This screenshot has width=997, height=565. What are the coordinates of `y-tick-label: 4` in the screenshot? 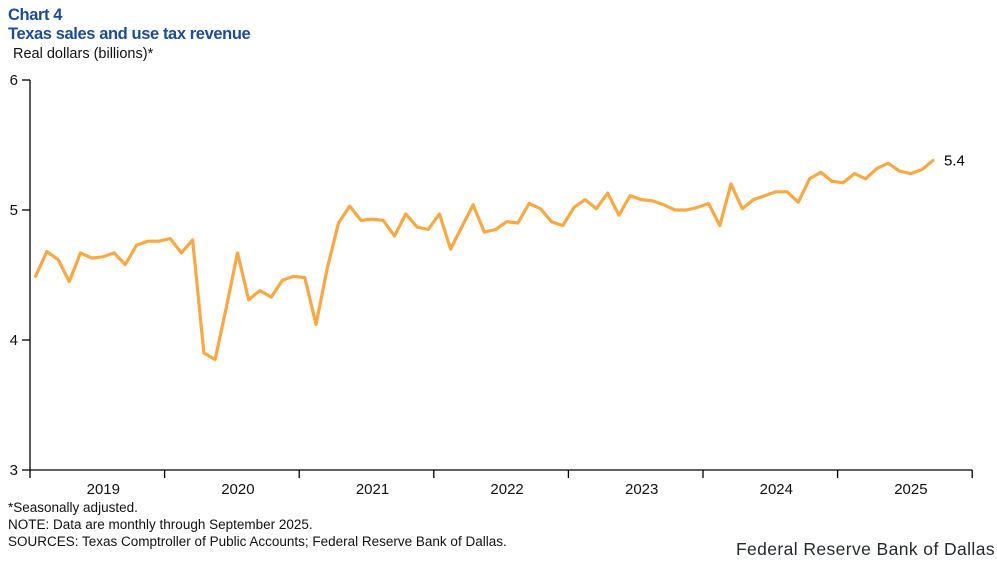 It's located at (14, 340).